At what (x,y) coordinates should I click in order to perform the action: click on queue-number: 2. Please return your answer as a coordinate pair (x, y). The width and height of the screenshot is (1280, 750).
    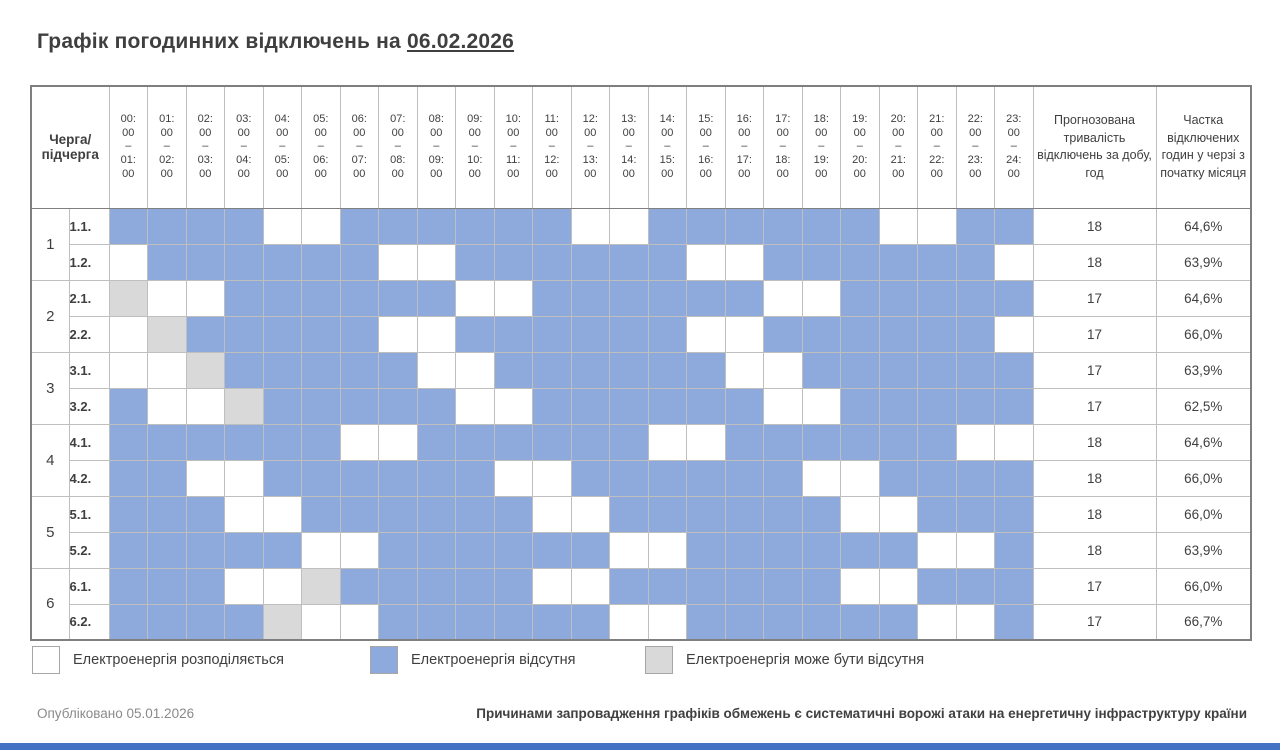
    Looking at the image, I should click on (50, 316).